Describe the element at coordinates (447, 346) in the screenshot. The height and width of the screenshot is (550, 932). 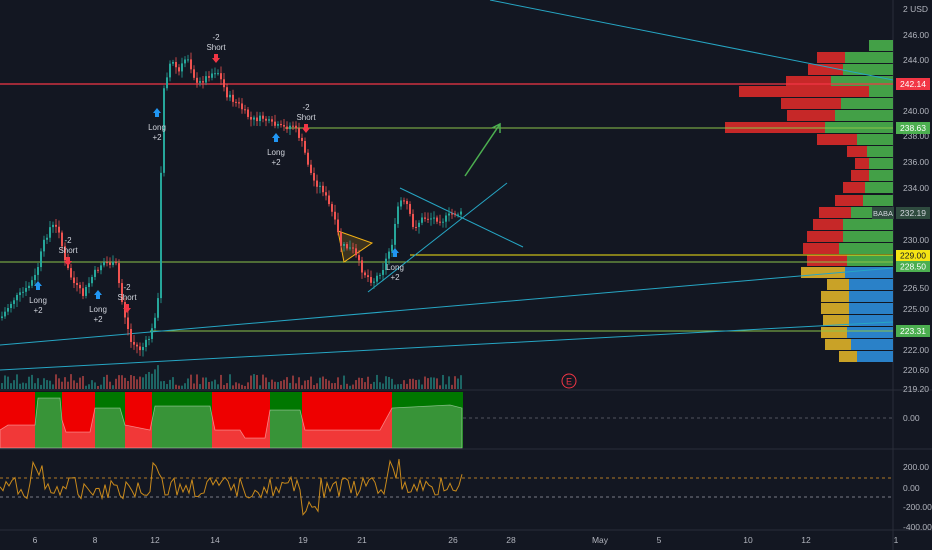
I see `trend-line-ascending-low` at that location.